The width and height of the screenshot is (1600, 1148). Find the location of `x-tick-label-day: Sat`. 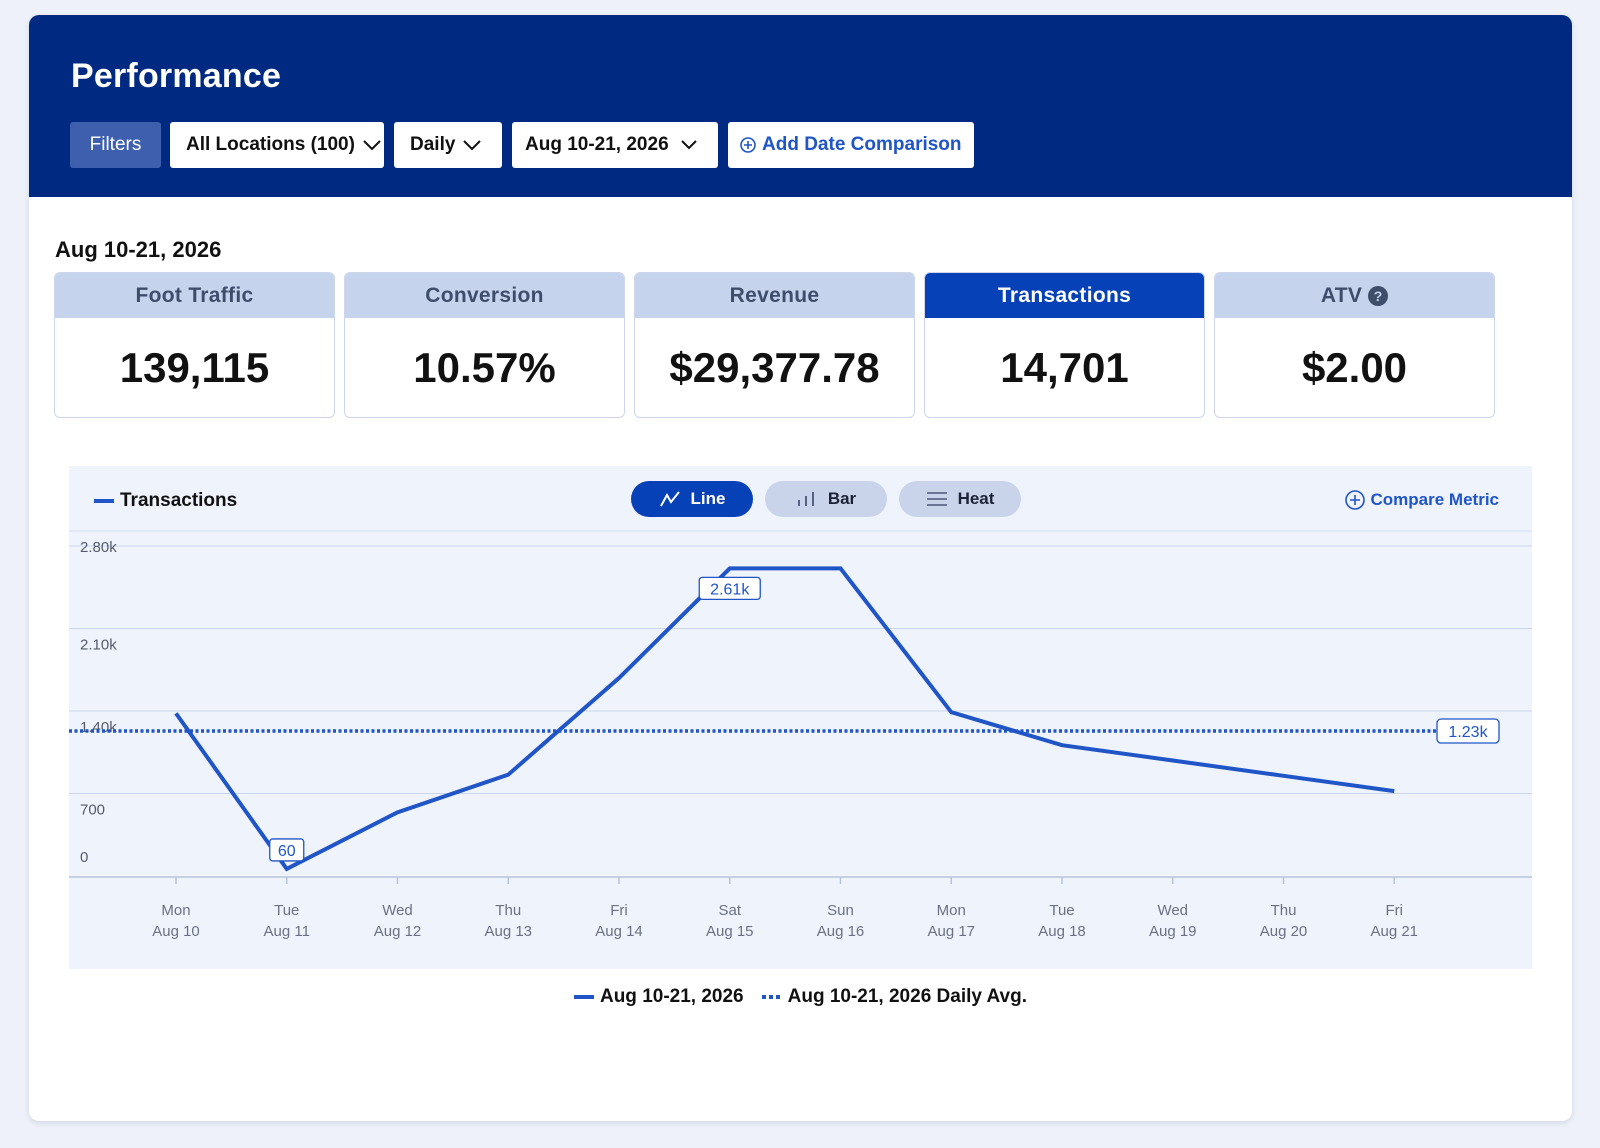

x-tick-label-day: Sat is located at coordinates (729, 910).